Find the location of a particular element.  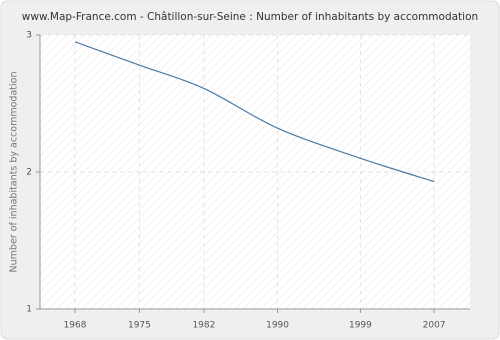

x-tick-label: 1999 is located at coordinates (360, 326).